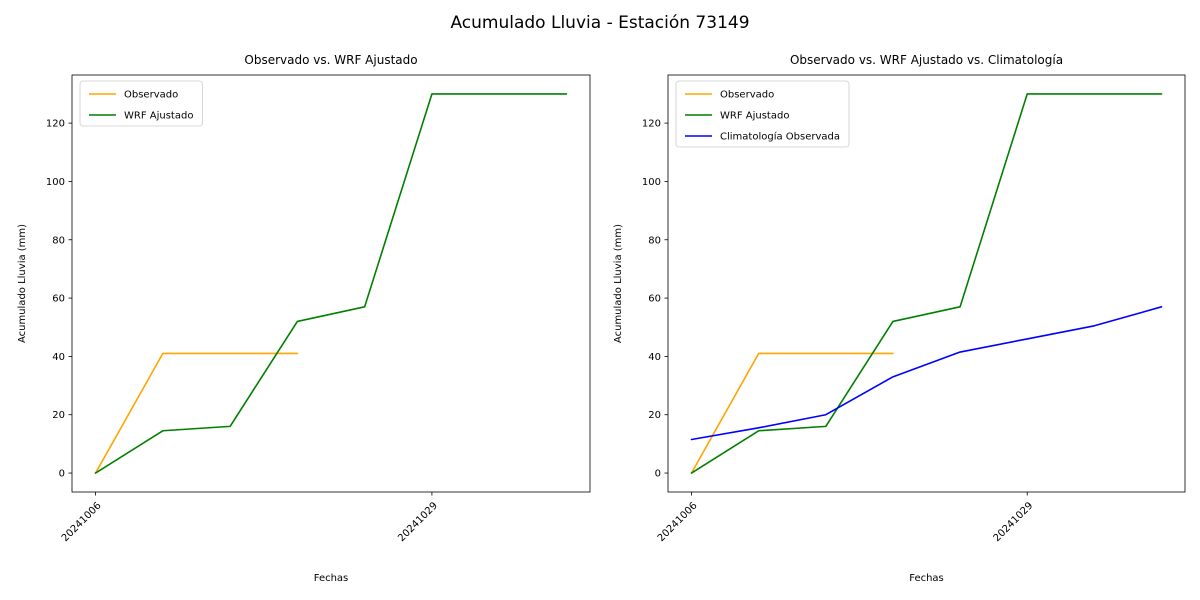 The image size is (1200, 600). I want to click on figure-title: Acumulado Lluvia - Estación 73149, so click(599, 23).